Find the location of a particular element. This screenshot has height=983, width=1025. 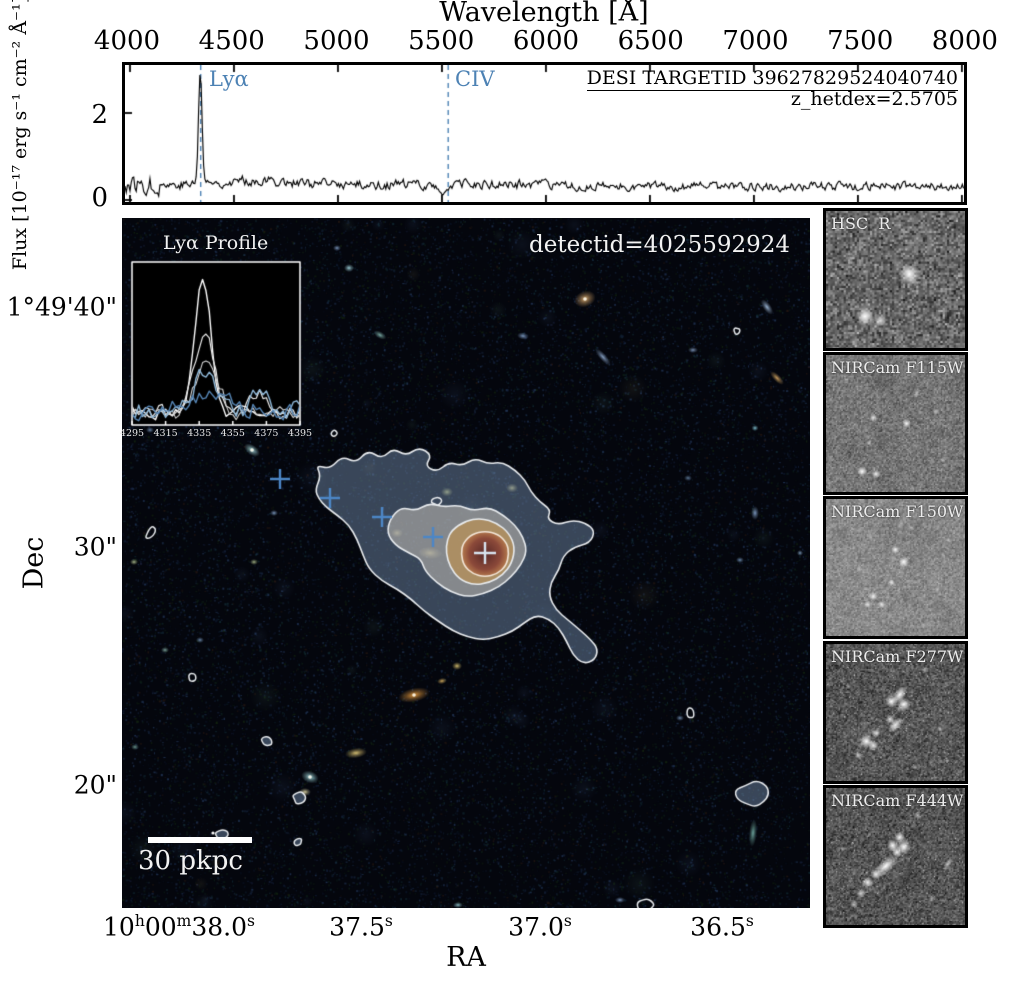

wavelength-tick-label: 4500 is located at coordinates (231, 41).